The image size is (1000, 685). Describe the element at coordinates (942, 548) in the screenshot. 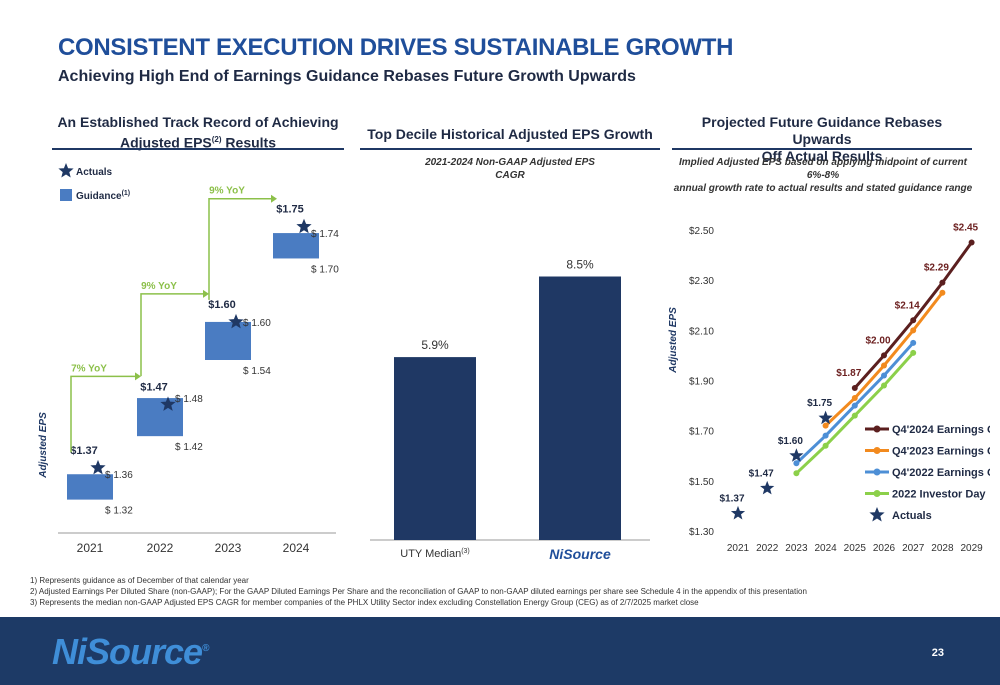

I see `projection-xtick-2028: 2028` at that location.